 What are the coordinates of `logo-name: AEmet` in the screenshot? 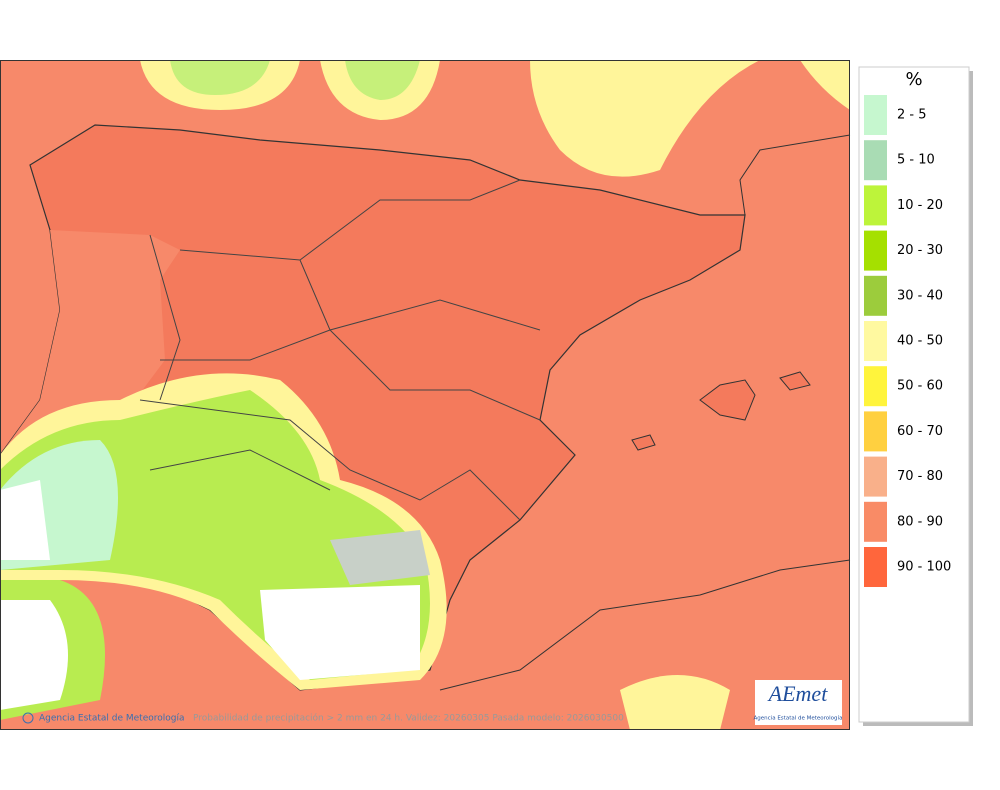 It's located at (798, 693).